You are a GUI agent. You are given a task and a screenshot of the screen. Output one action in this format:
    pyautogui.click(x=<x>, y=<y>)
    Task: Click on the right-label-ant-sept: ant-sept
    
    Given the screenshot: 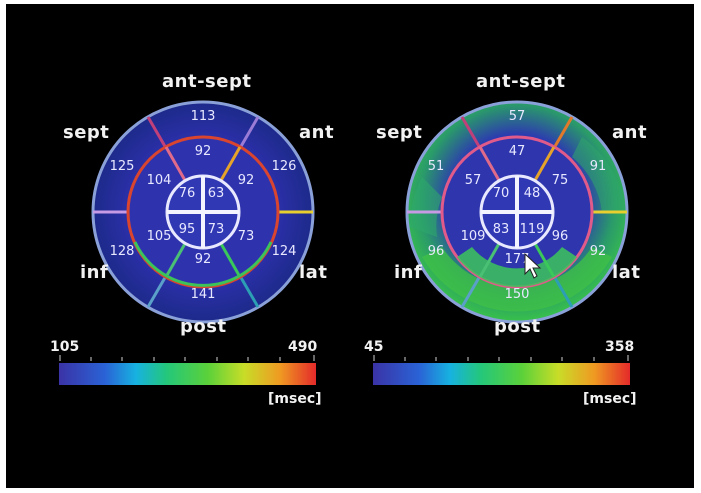 What is the action you would take?
    pyautogui.click(x=521, y=81)
    